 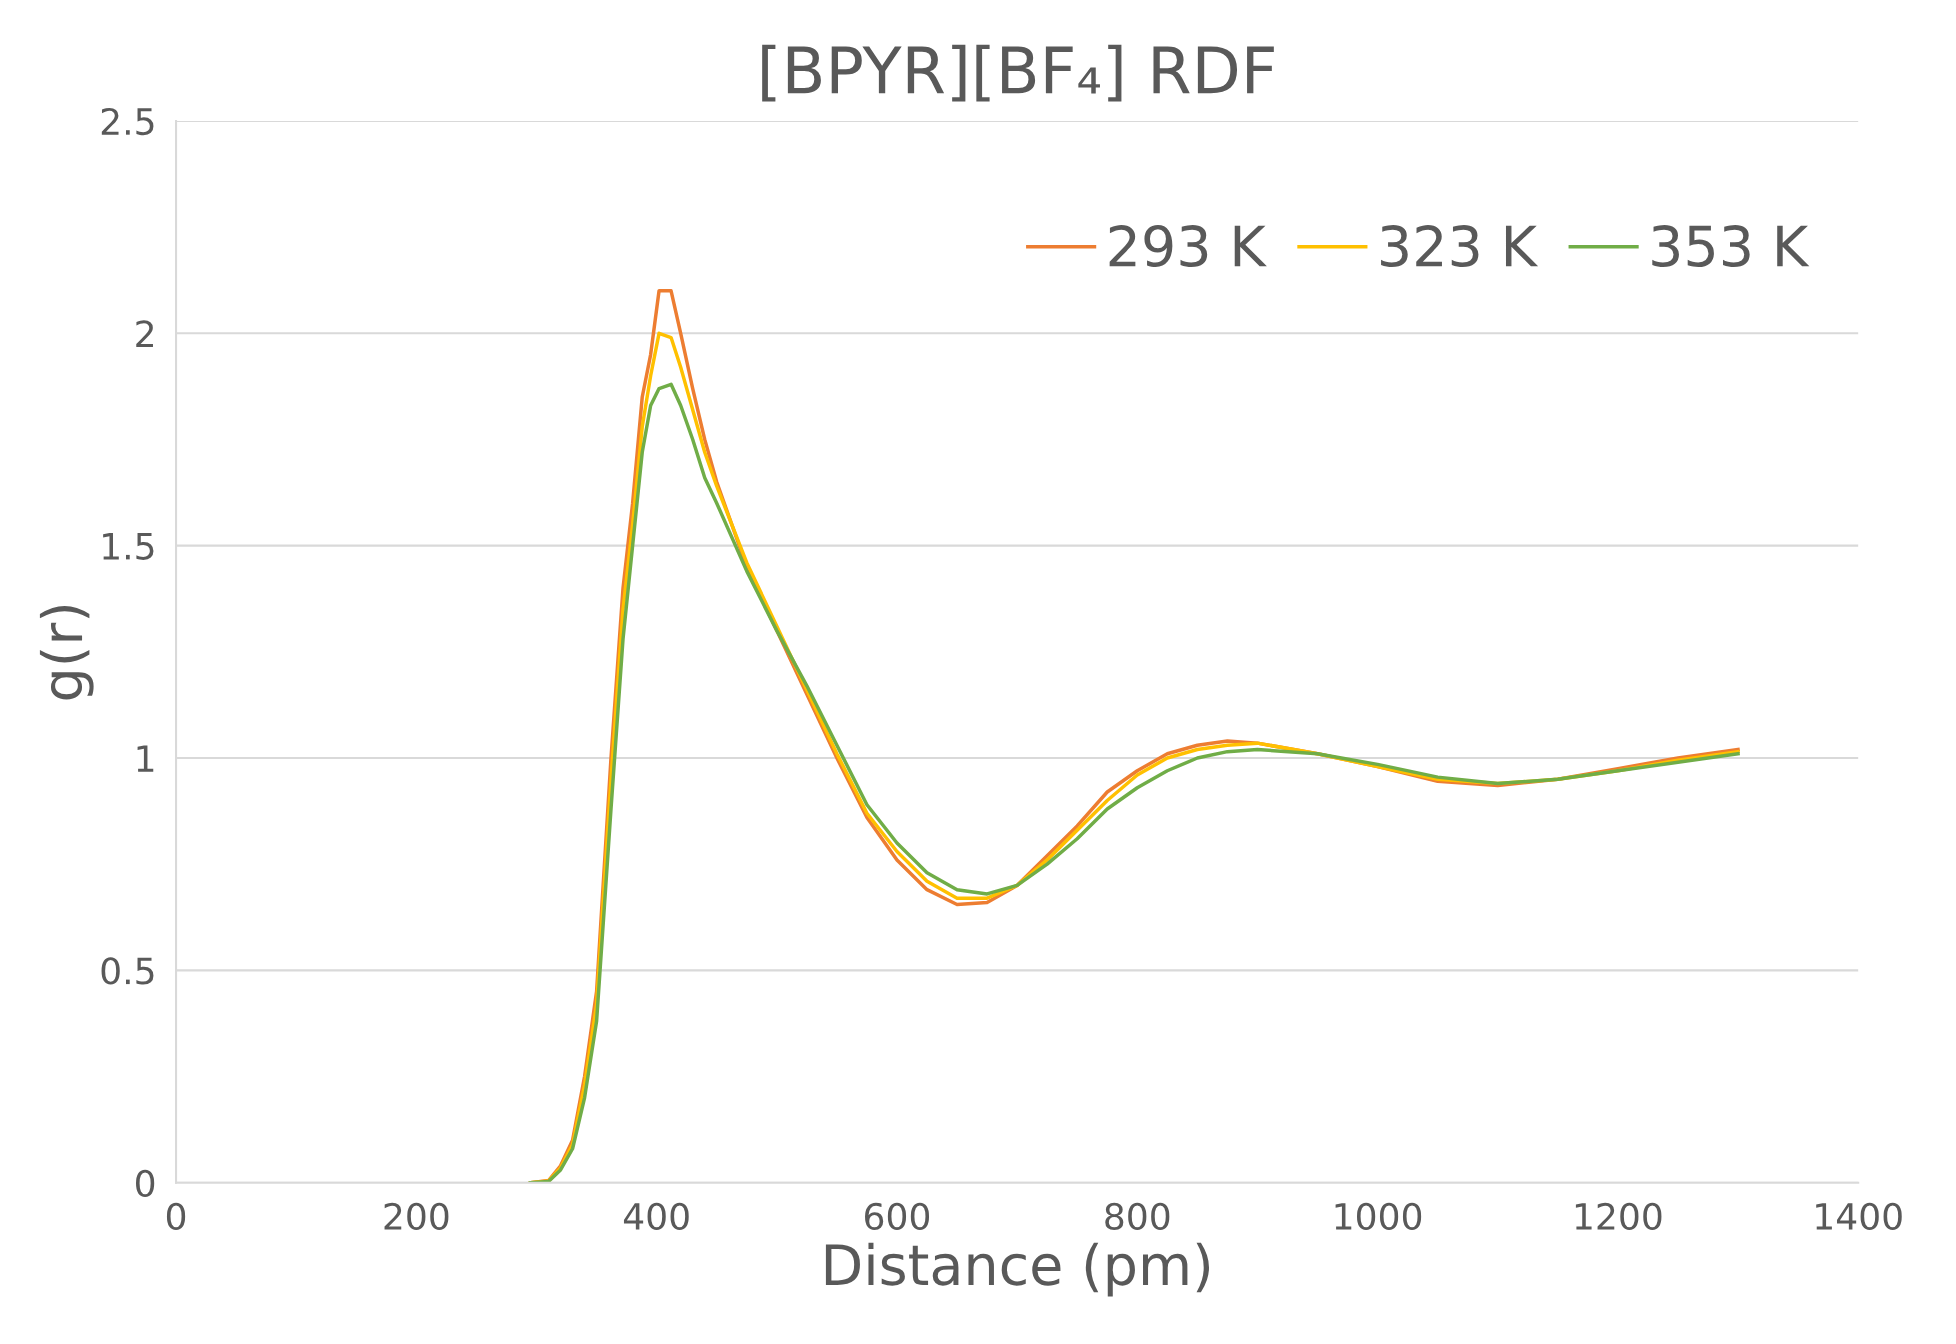 What do you see at coordinates (144, 334) in the screenshot?
I see `y-tick-label: 2` at bounding box center [144, 334].